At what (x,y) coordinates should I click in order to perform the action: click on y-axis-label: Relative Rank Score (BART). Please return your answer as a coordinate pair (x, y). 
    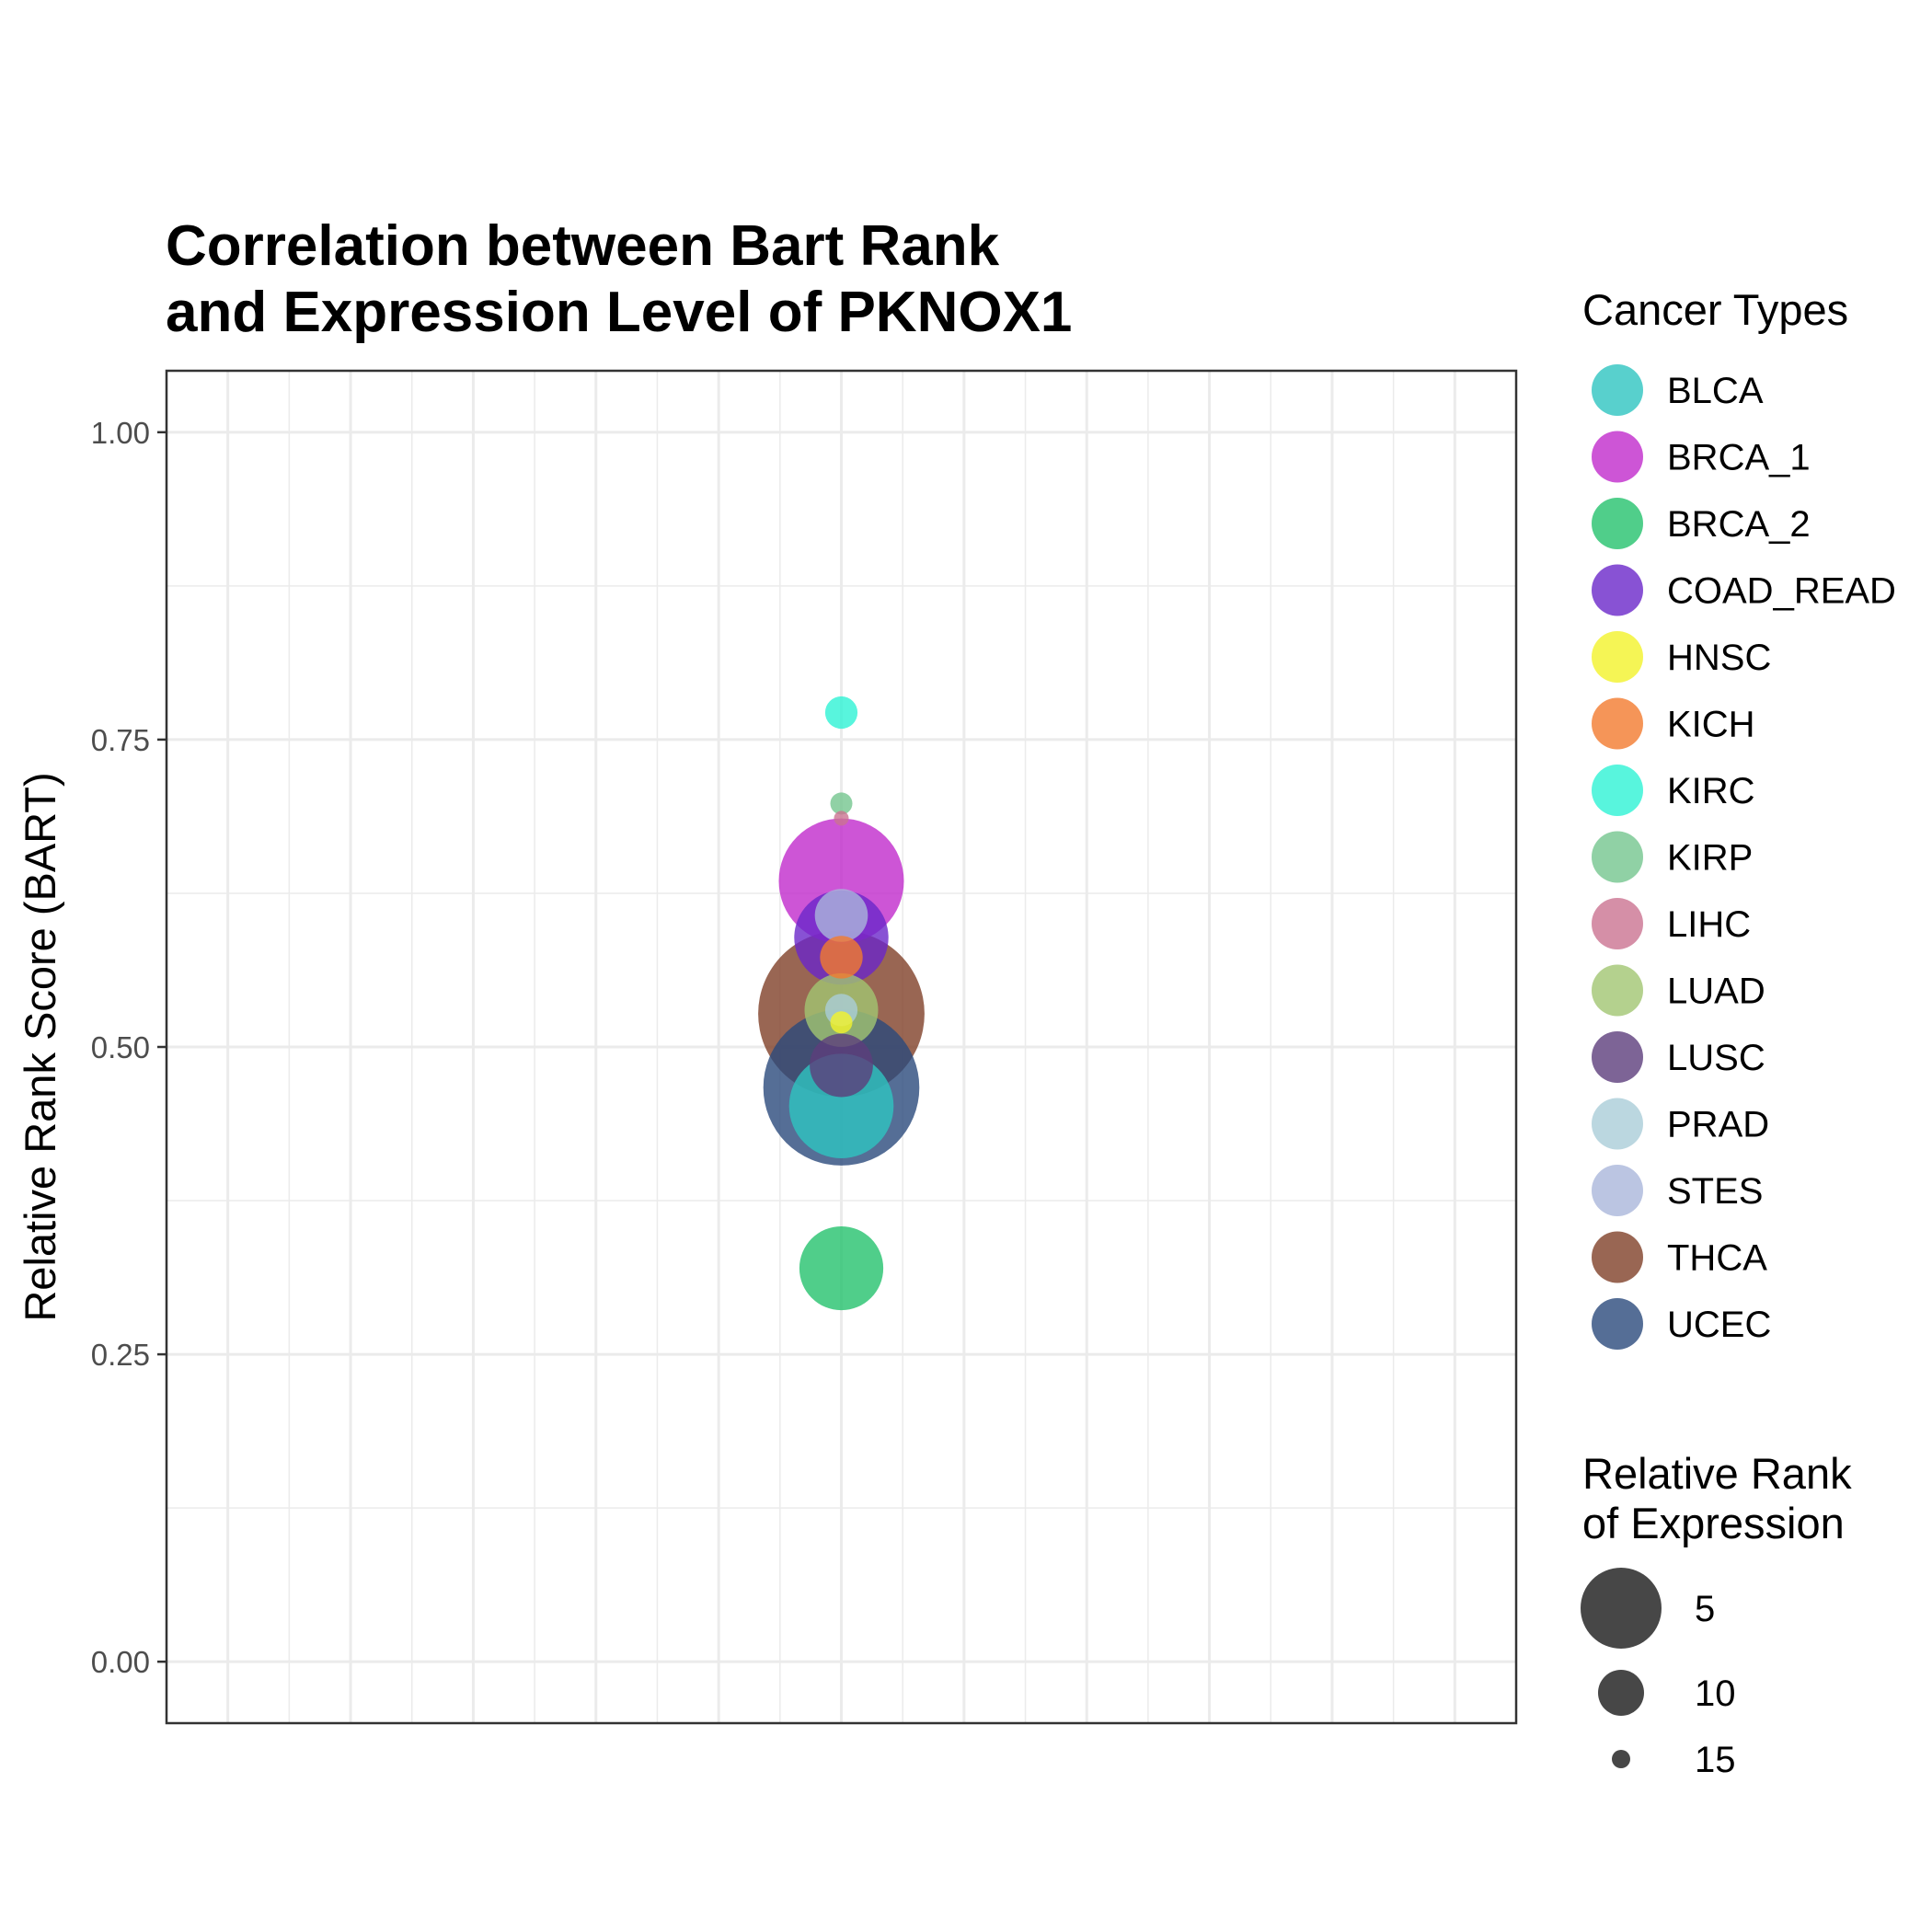
    Looking at the image, I should click on (40, 1046).